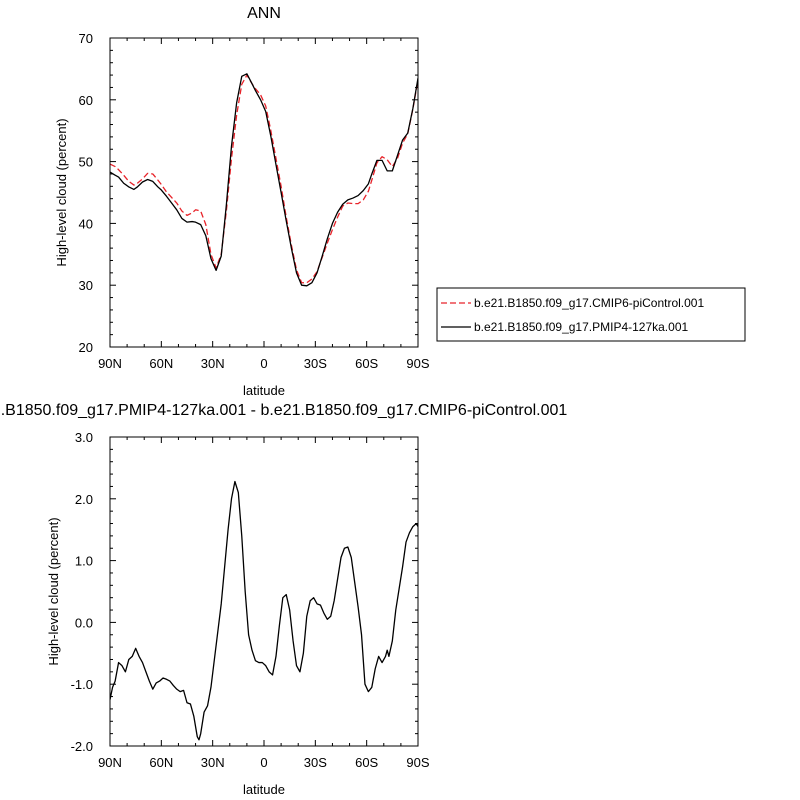  I want to click on y-tick-label: 40, so click(86, 223).